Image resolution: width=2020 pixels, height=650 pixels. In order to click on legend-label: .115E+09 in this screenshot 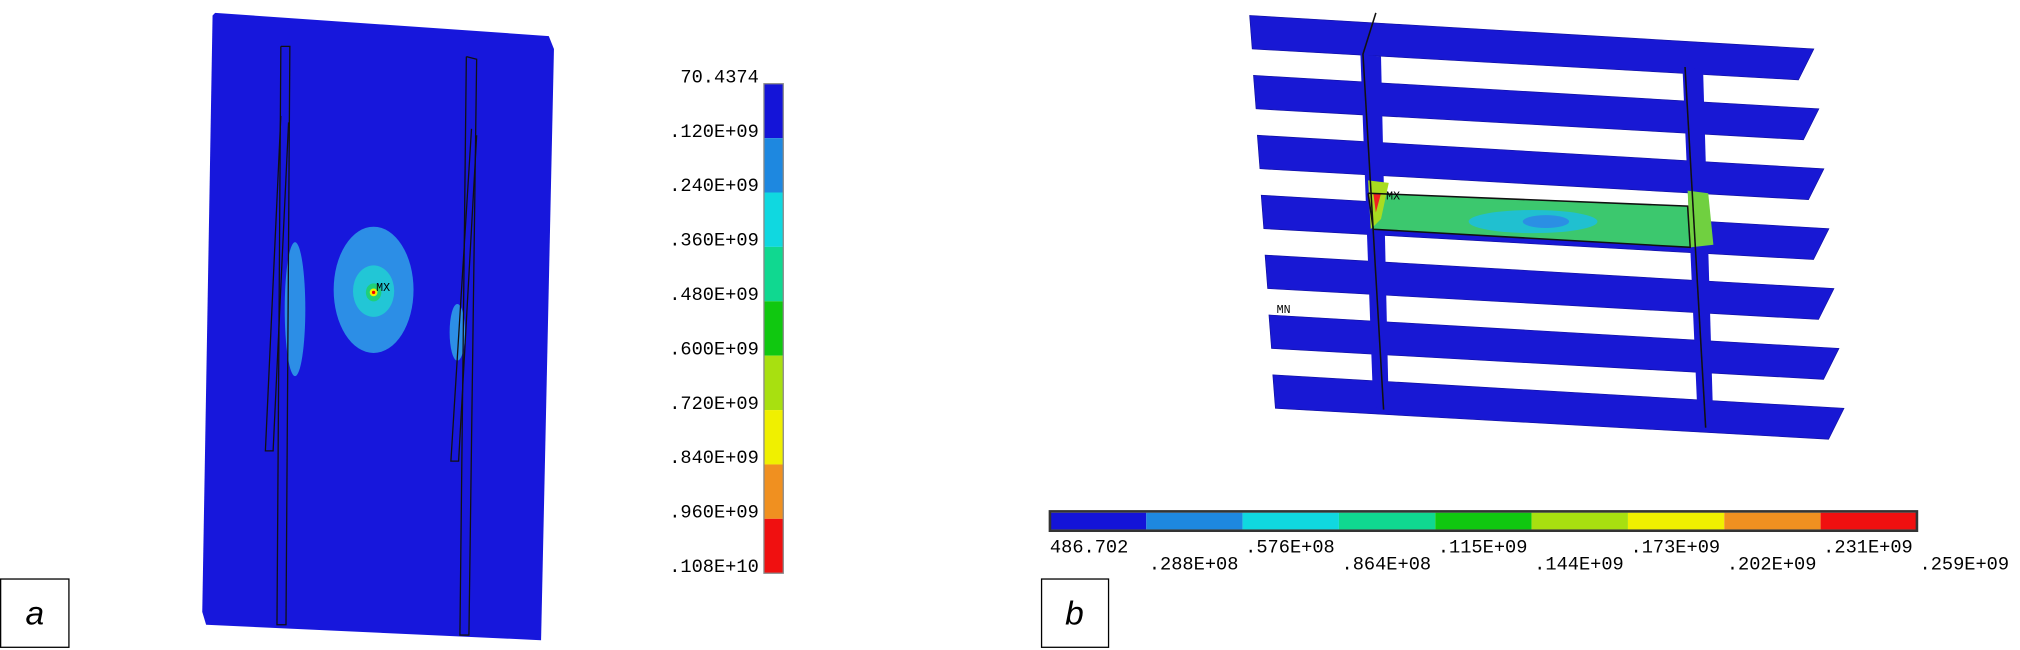, I will do `click(1483, 548)`.